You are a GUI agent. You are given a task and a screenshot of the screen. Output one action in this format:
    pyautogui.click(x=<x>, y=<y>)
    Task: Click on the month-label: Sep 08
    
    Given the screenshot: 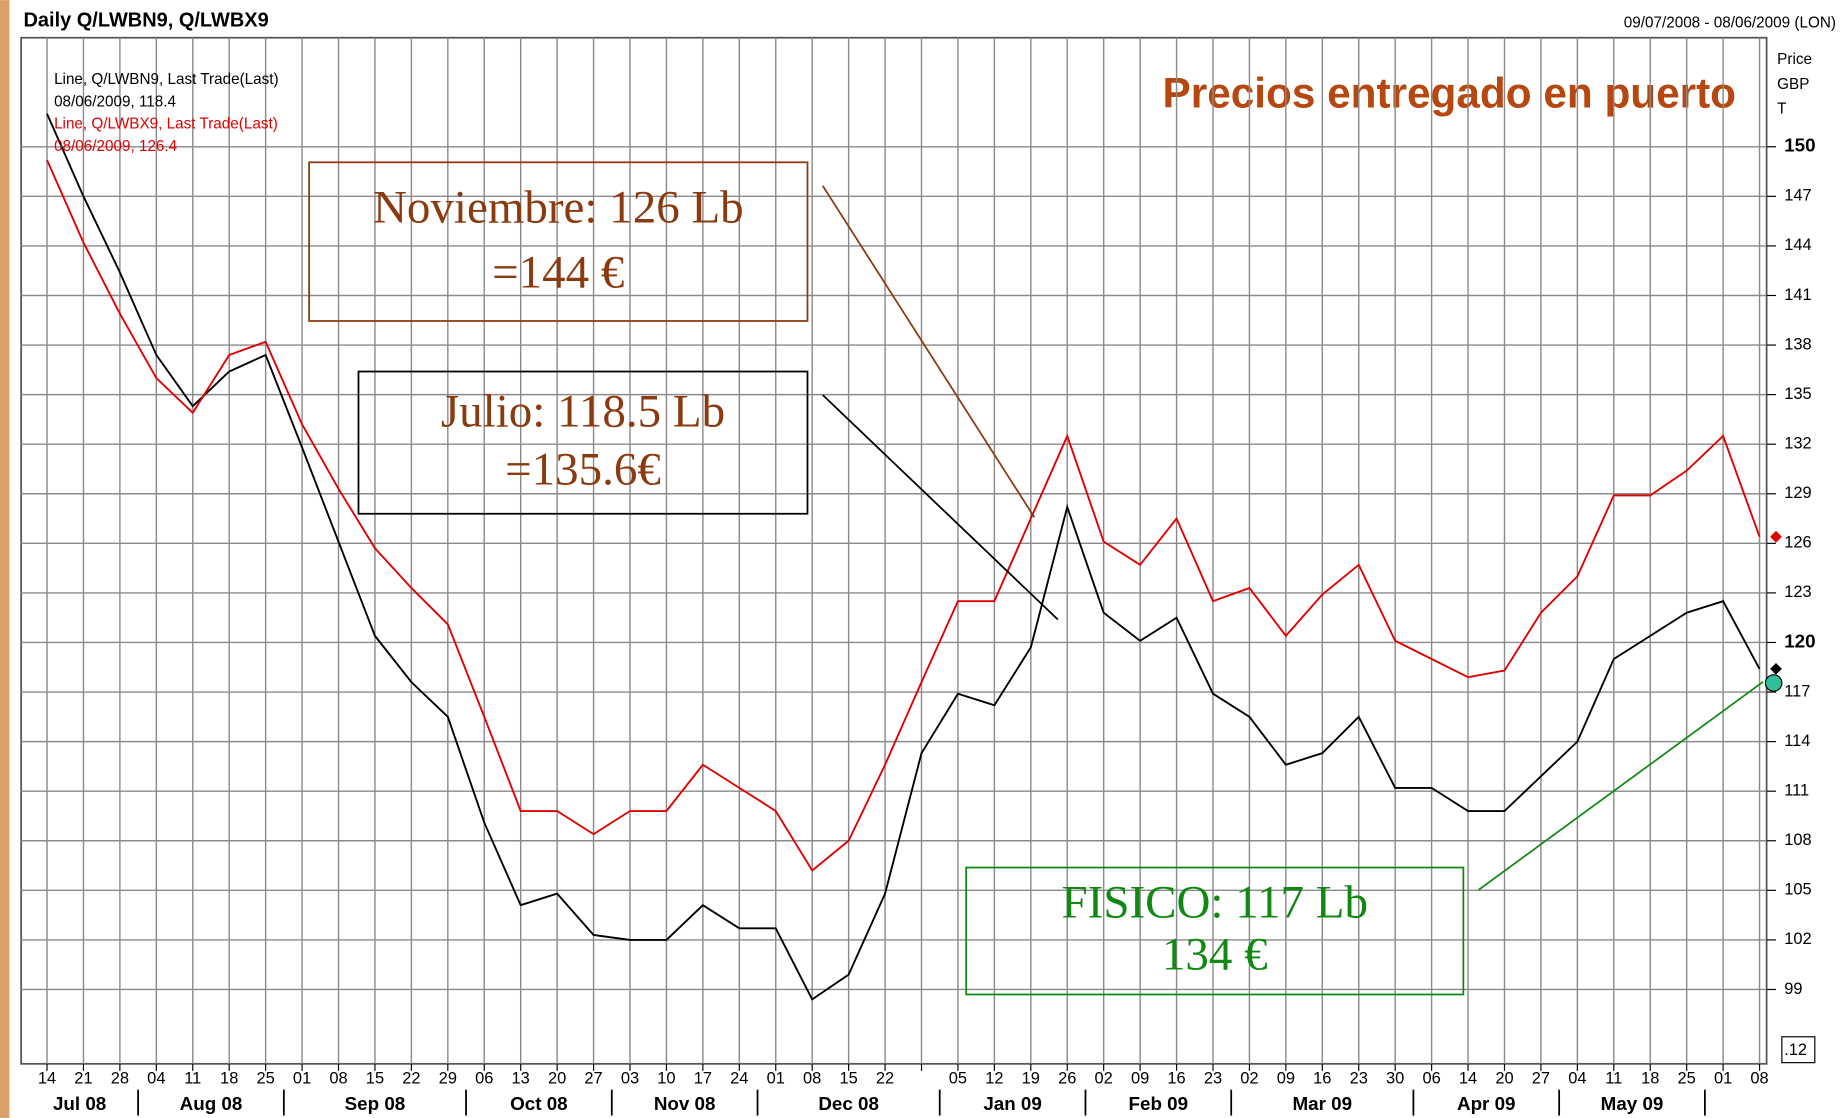 What is the action you would take?
    pyautogui.click(x=375, y=1103)
    